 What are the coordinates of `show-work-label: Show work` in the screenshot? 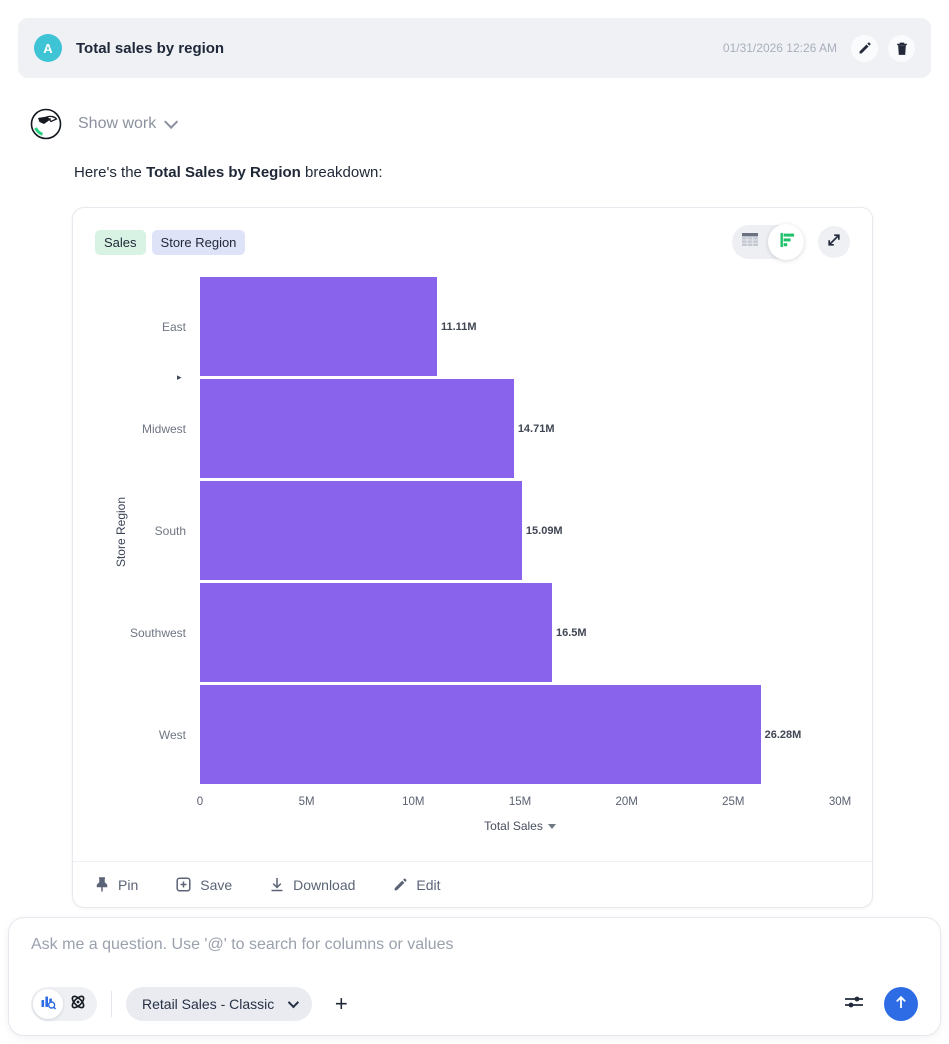 It's located at (117, 123).